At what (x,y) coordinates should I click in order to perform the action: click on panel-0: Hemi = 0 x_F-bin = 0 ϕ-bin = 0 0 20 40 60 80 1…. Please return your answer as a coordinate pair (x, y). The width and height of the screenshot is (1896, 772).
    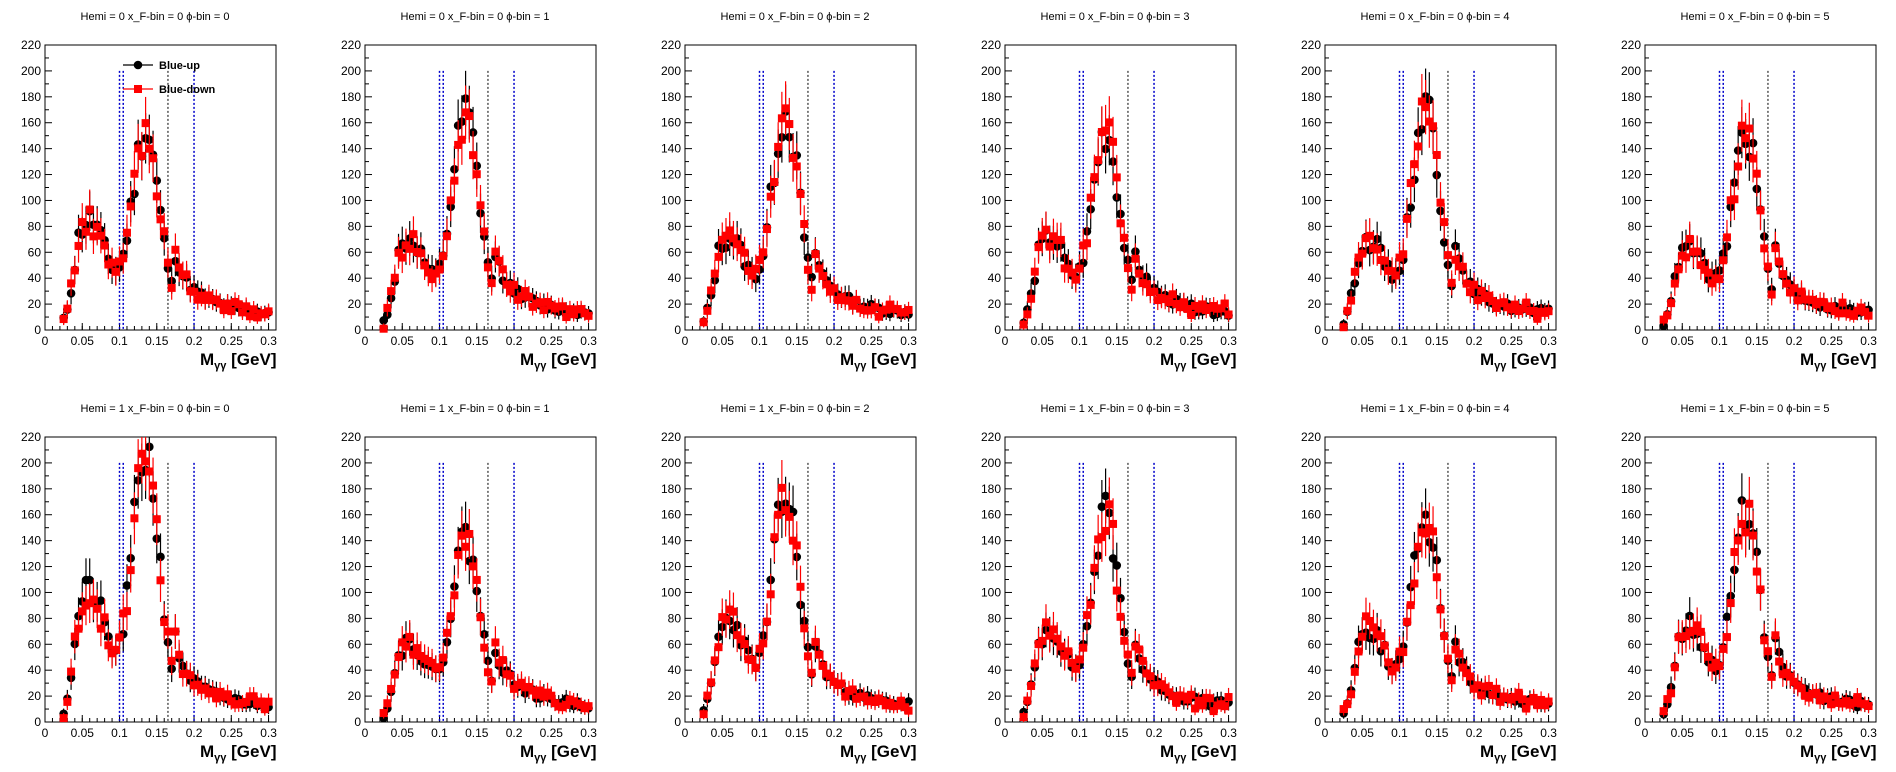
    Looking at the image, I should click on (149, 191).